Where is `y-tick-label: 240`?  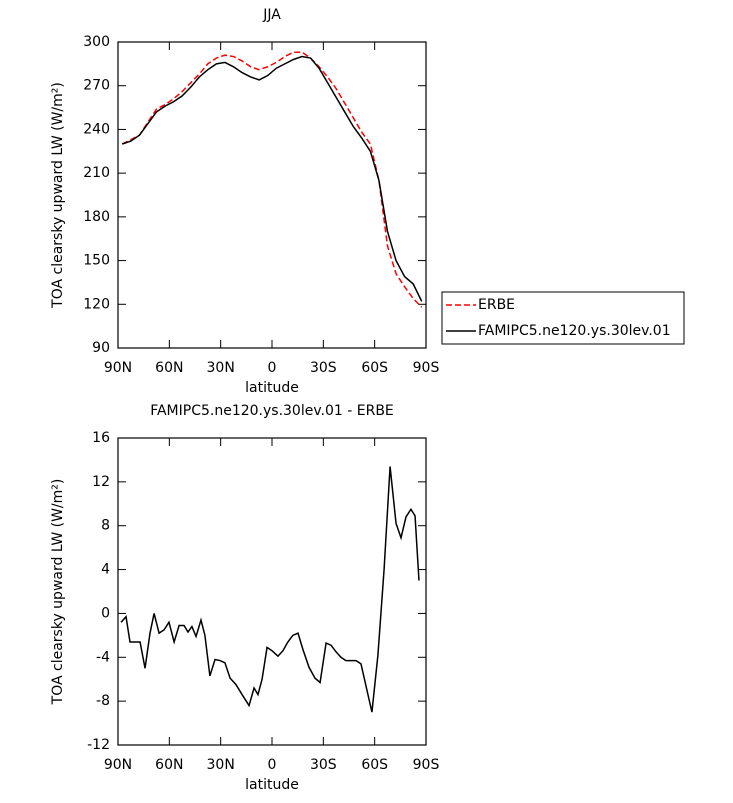 y-tick-label: 240 is located at coordinates (96, 129).